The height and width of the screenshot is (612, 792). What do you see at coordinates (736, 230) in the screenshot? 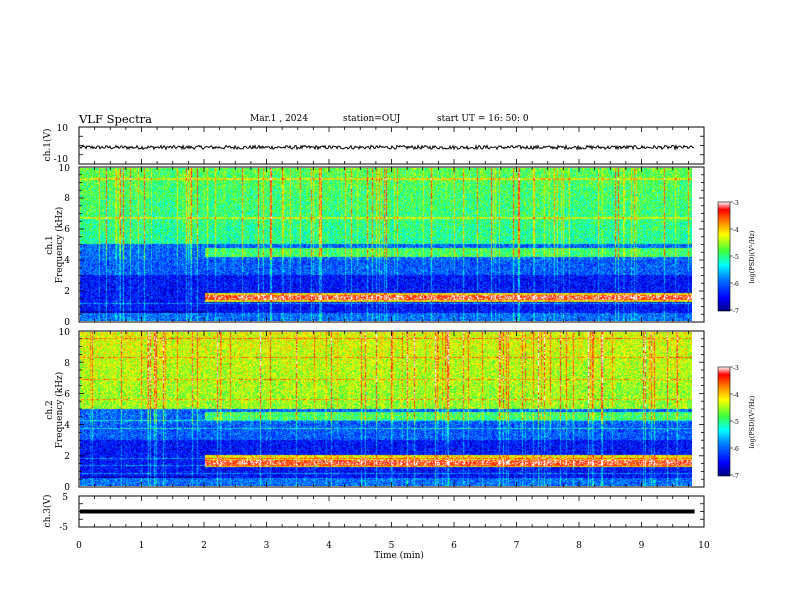
I see `ch1-colorbar-tick-4: -4` at bounding box center [736, 230].